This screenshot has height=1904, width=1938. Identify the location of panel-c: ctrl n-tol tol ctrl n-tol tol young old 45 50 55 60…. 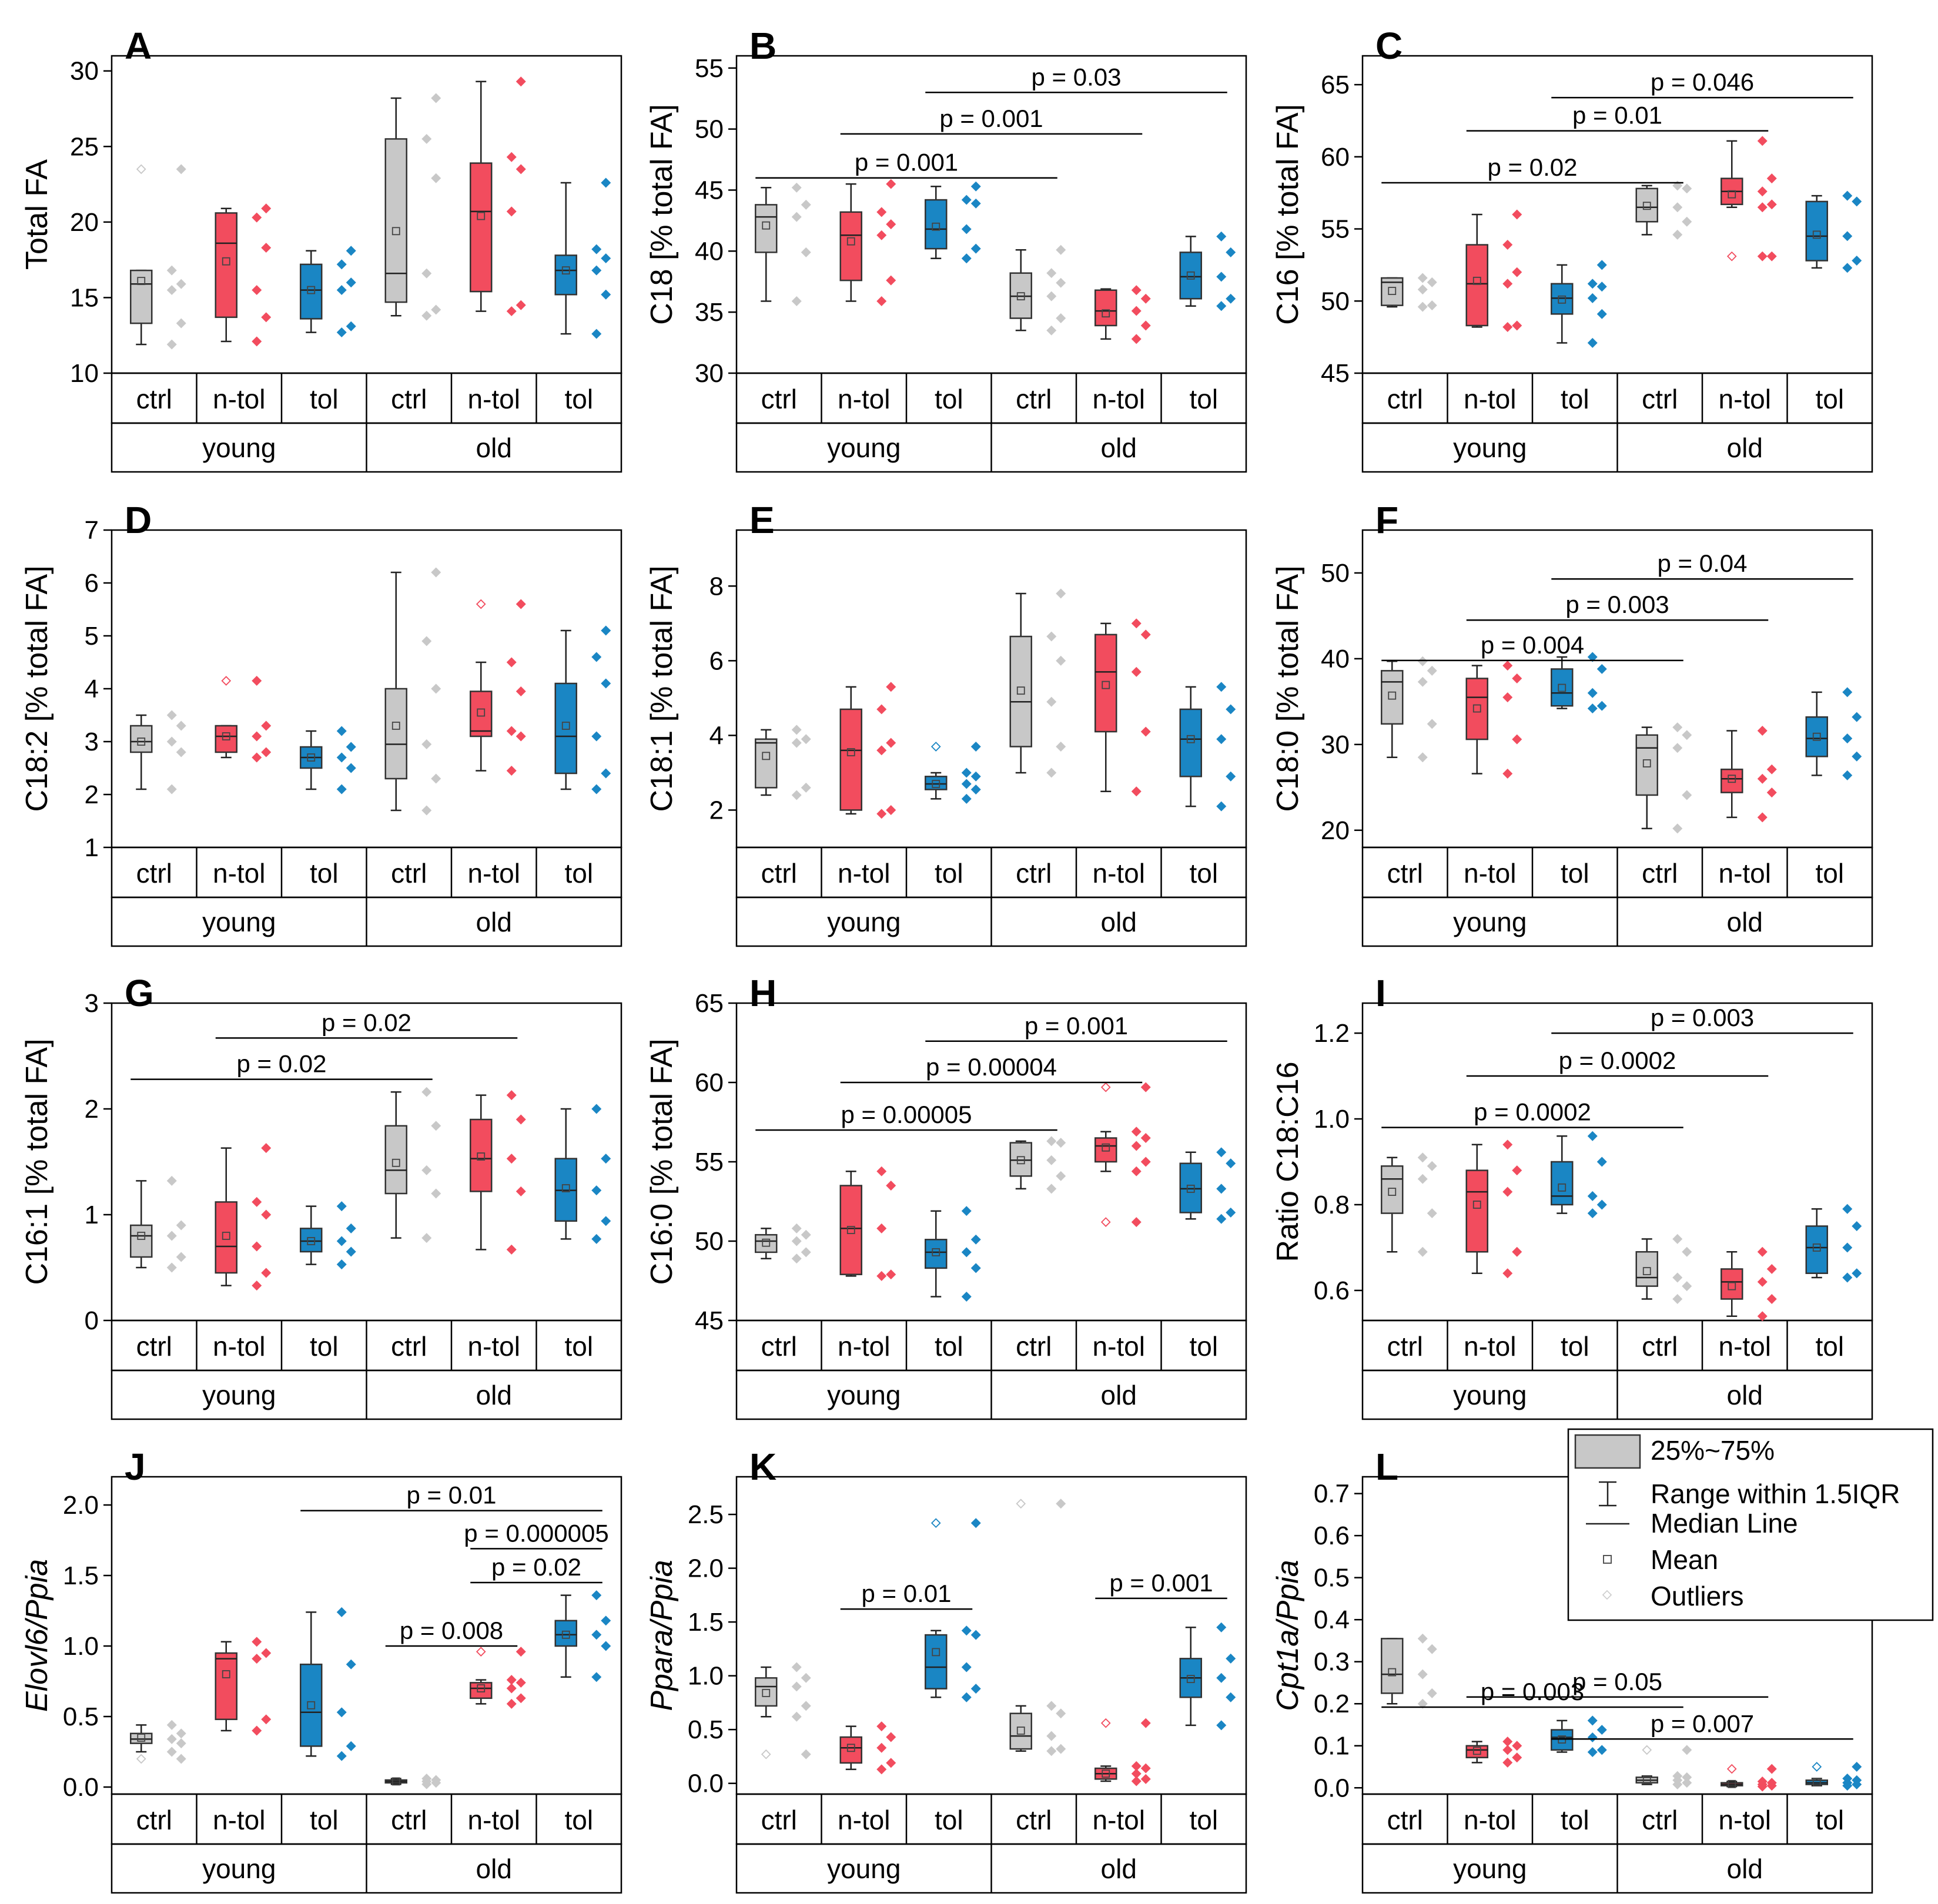
(1572, 249).